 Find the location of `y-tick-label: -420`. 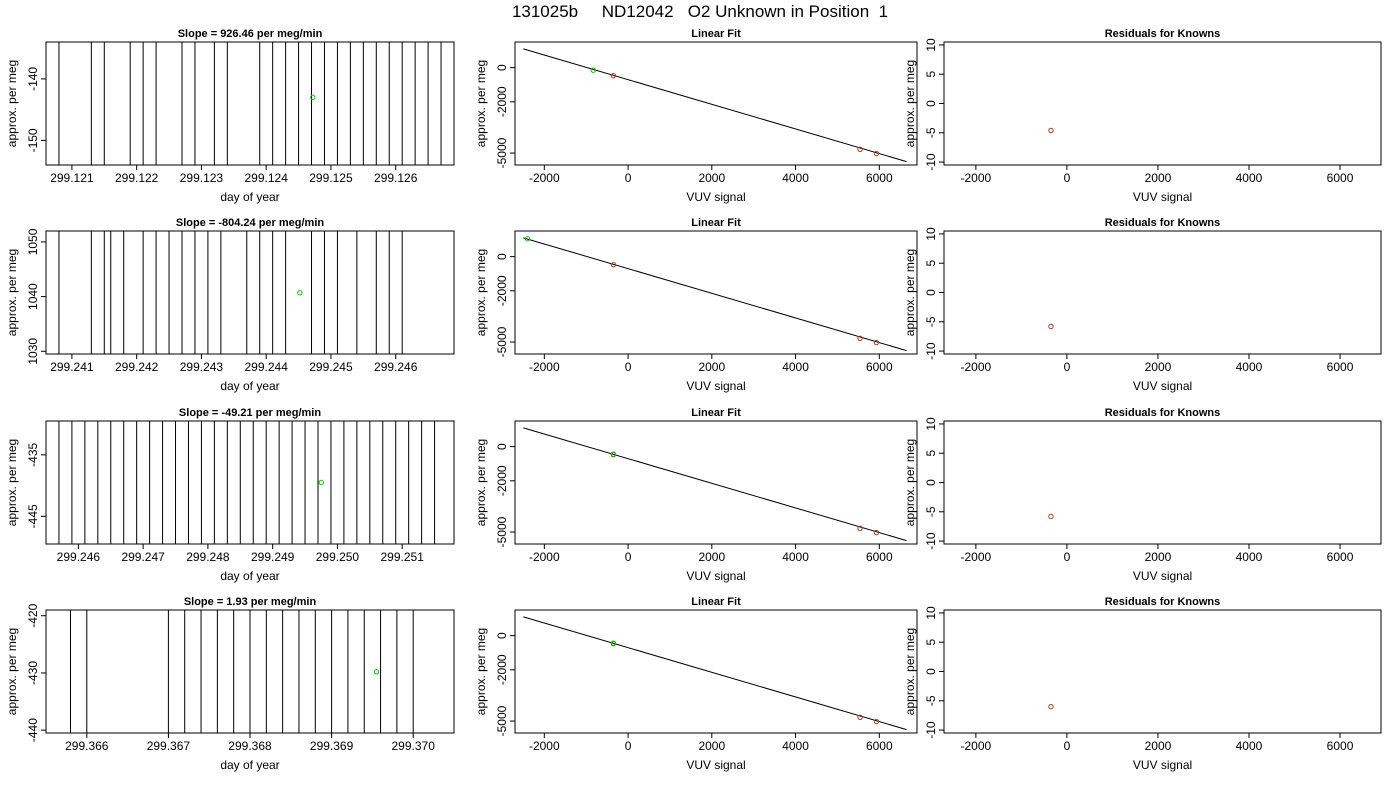

y-tick-label: -420 is located at coordinates (33, 615).